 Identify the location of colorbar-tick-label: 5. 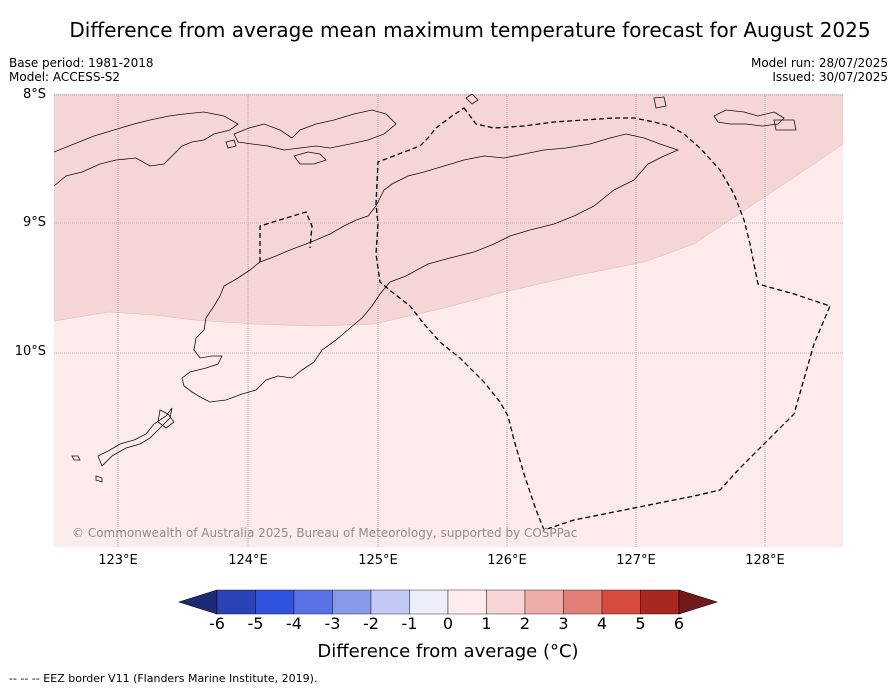
(640, 623).